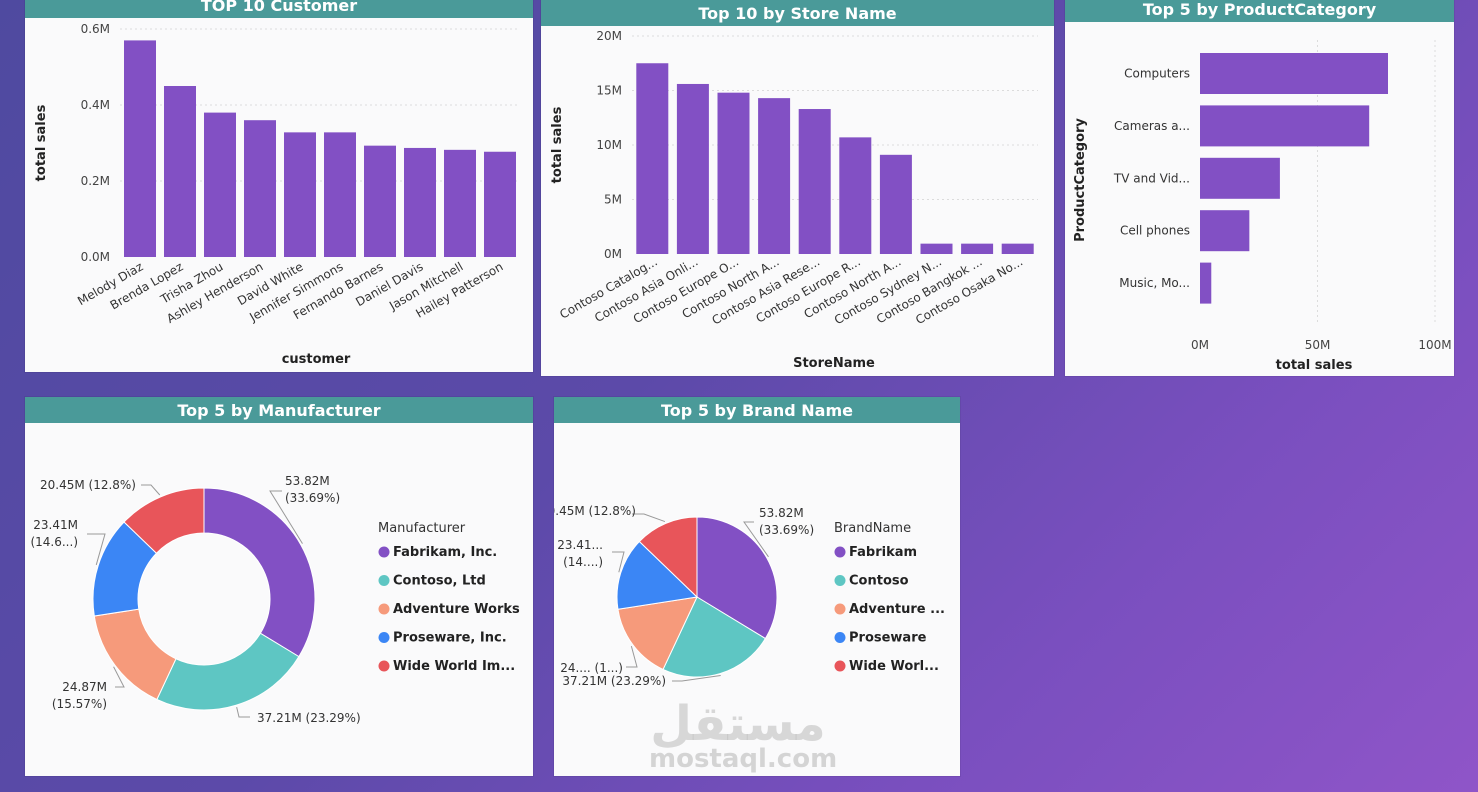  Describe the element at coordinates (316, 359) in the screenshot. I see `customer-x-axis-title: customer` at that location.